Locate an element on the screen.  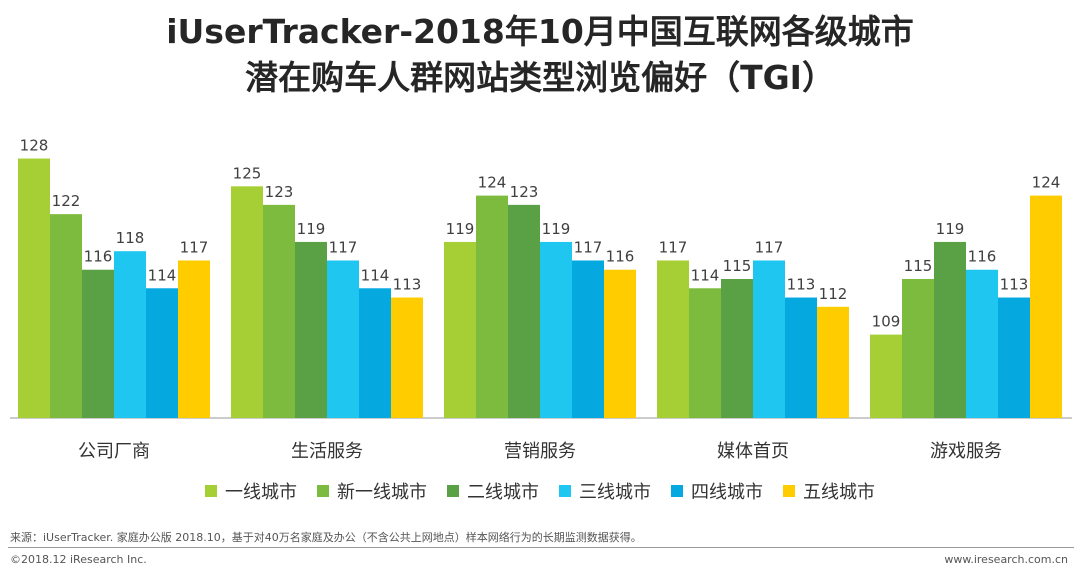
legend-label: 四线城市 is located at coordinates (727, 492).